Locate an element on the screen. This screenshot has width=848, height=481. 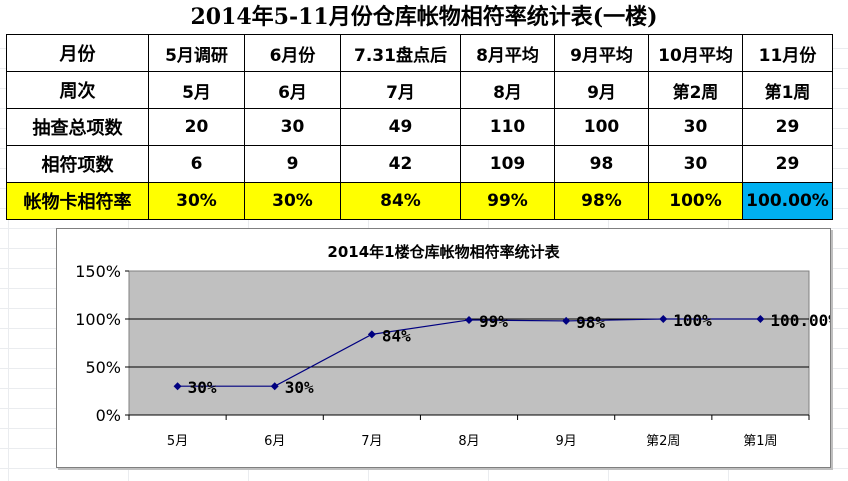
data-label: 100% is located at coordinates (692, 320).